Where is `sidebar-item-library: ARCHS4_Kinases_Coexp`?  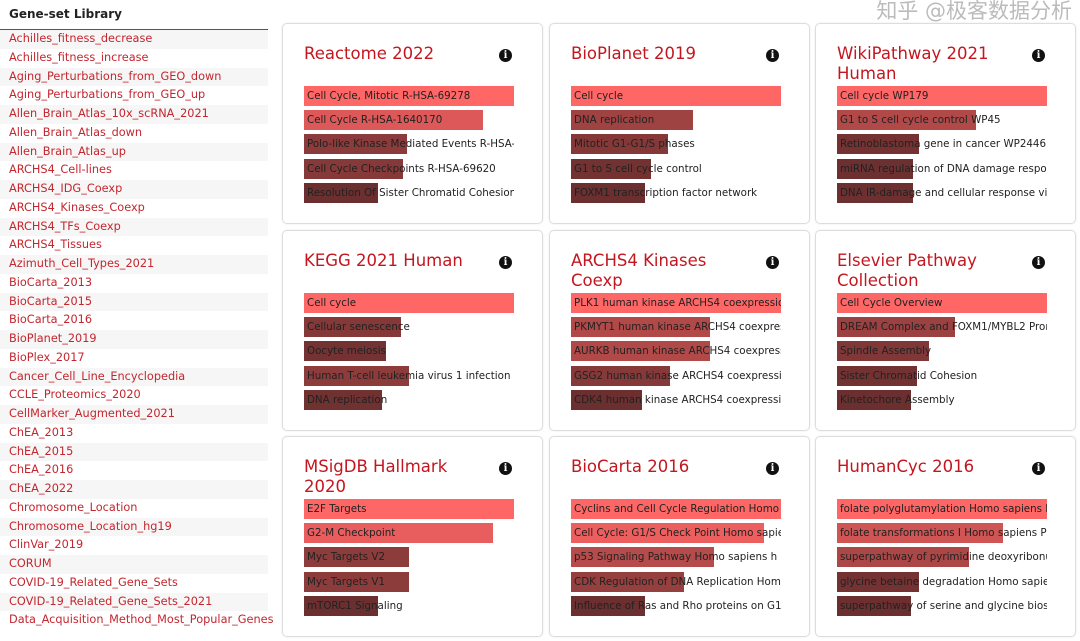
sidebar-item-library: ARCHS4_Kinases_Coexp is located at coordinates (77, 207).